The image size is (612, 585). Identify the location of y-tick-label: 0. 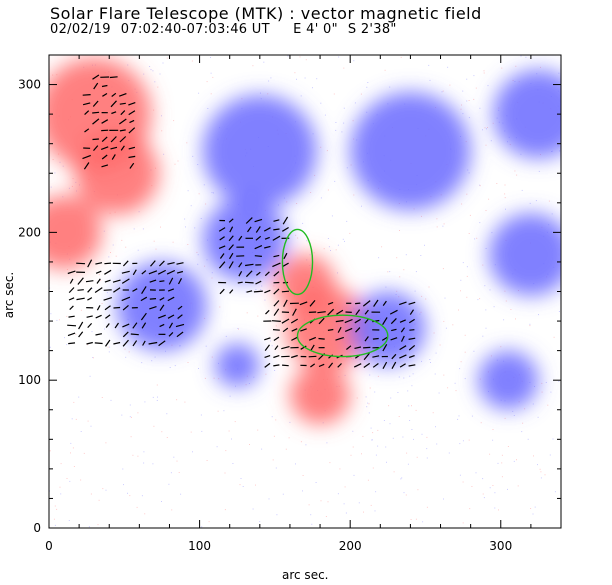
(37, 528).